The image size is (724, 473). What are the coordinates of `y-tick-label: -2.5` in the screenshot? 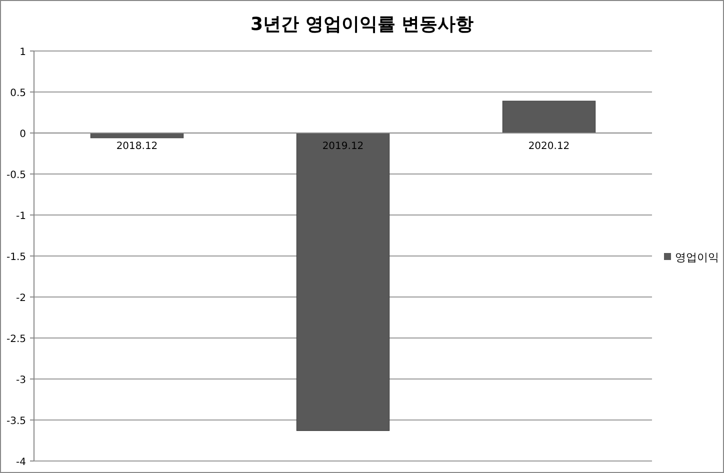 It's located at (16, 339).